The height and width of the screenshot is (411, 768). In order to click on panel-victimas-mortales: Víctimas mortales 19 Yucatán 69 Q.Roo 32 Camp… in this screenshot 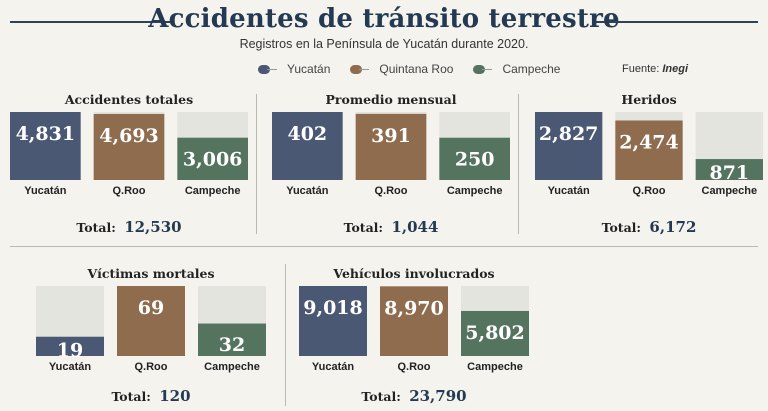, I will do `click(151, 338)`.